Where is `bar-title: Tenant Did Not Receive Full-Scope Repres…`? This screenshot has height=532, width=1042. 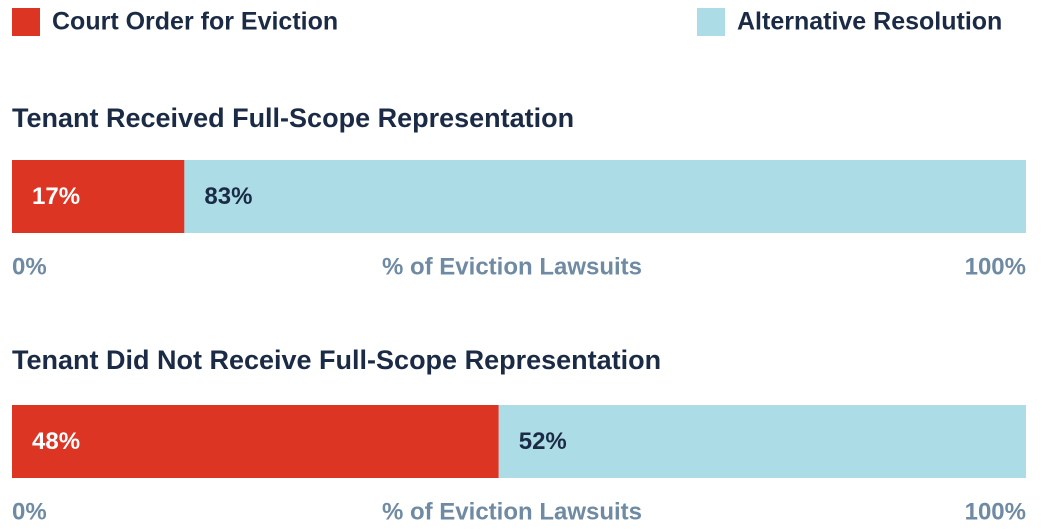
bar-title: Tenant Did Not Receive Full-Scope Repres… is located at coordinates (336, 360).